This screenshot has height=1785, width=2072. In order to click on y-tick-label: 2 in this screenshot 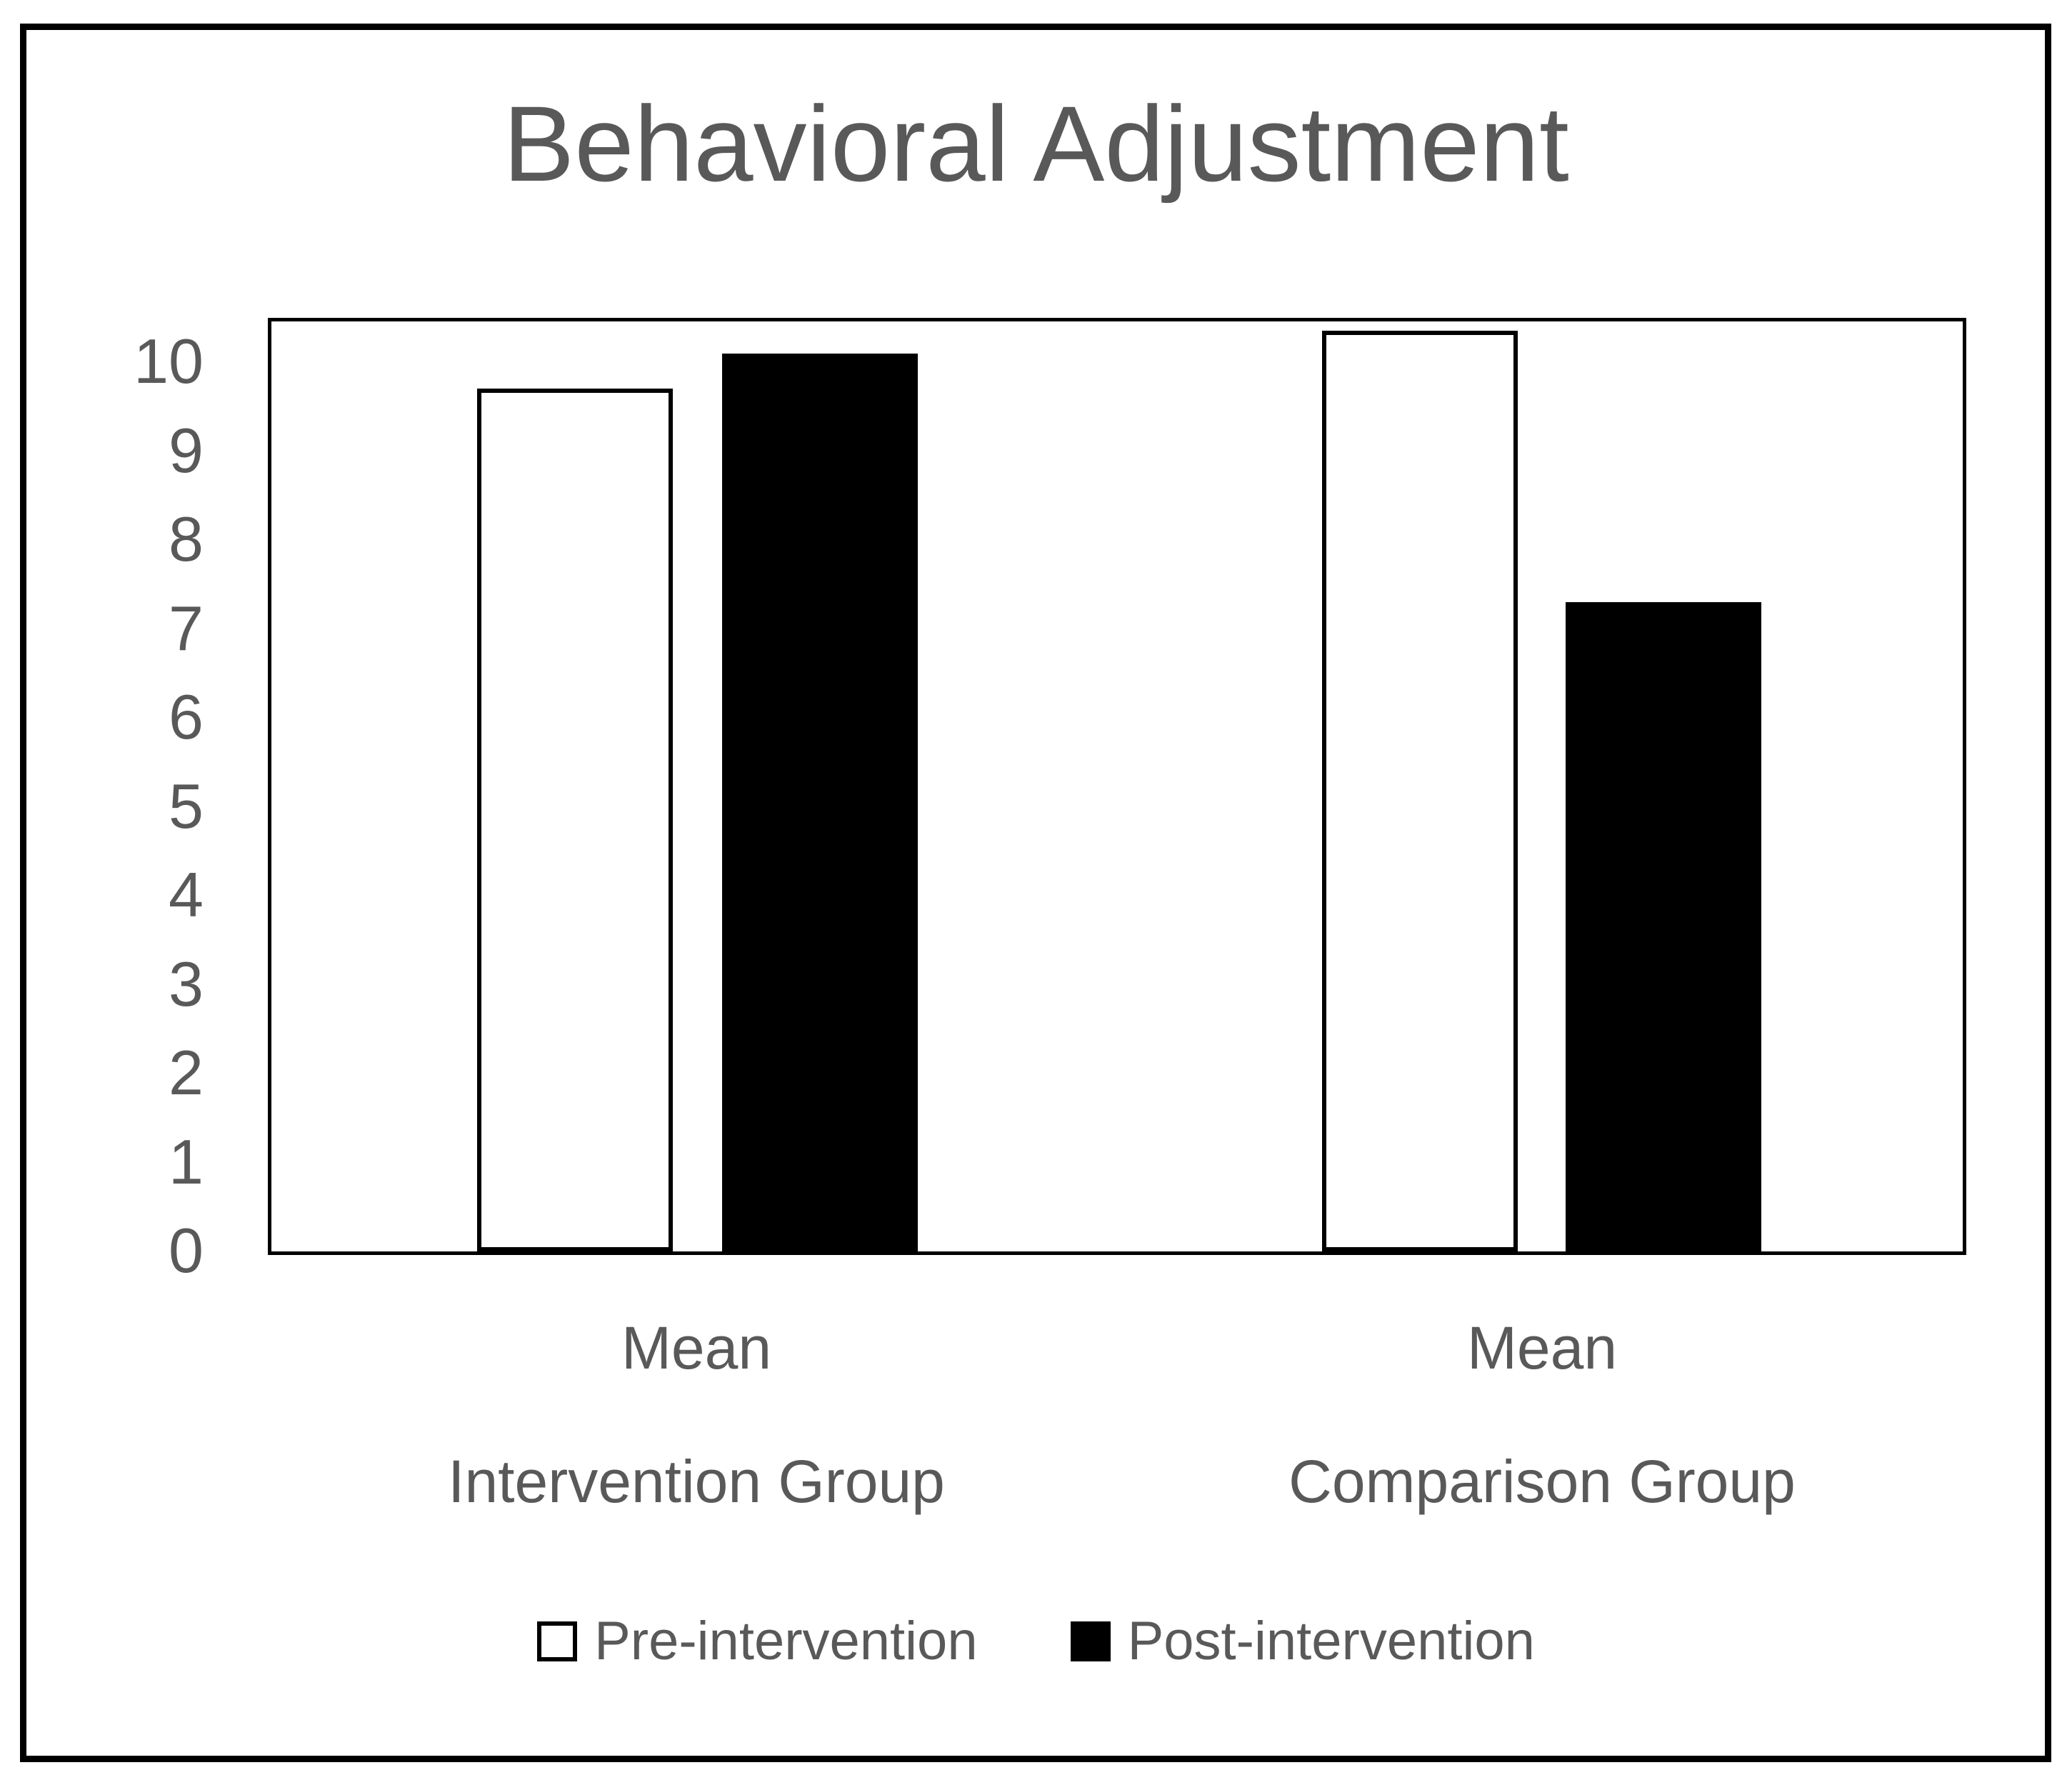, I will do `click(186, 1072)`.